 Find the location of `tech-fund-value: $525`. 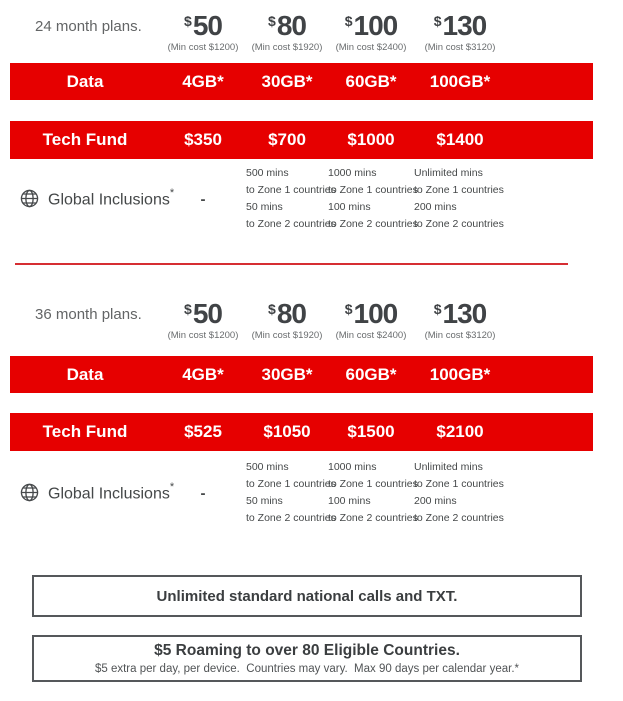

tech-fund-value: $525 is located at coordinates (203, 431).